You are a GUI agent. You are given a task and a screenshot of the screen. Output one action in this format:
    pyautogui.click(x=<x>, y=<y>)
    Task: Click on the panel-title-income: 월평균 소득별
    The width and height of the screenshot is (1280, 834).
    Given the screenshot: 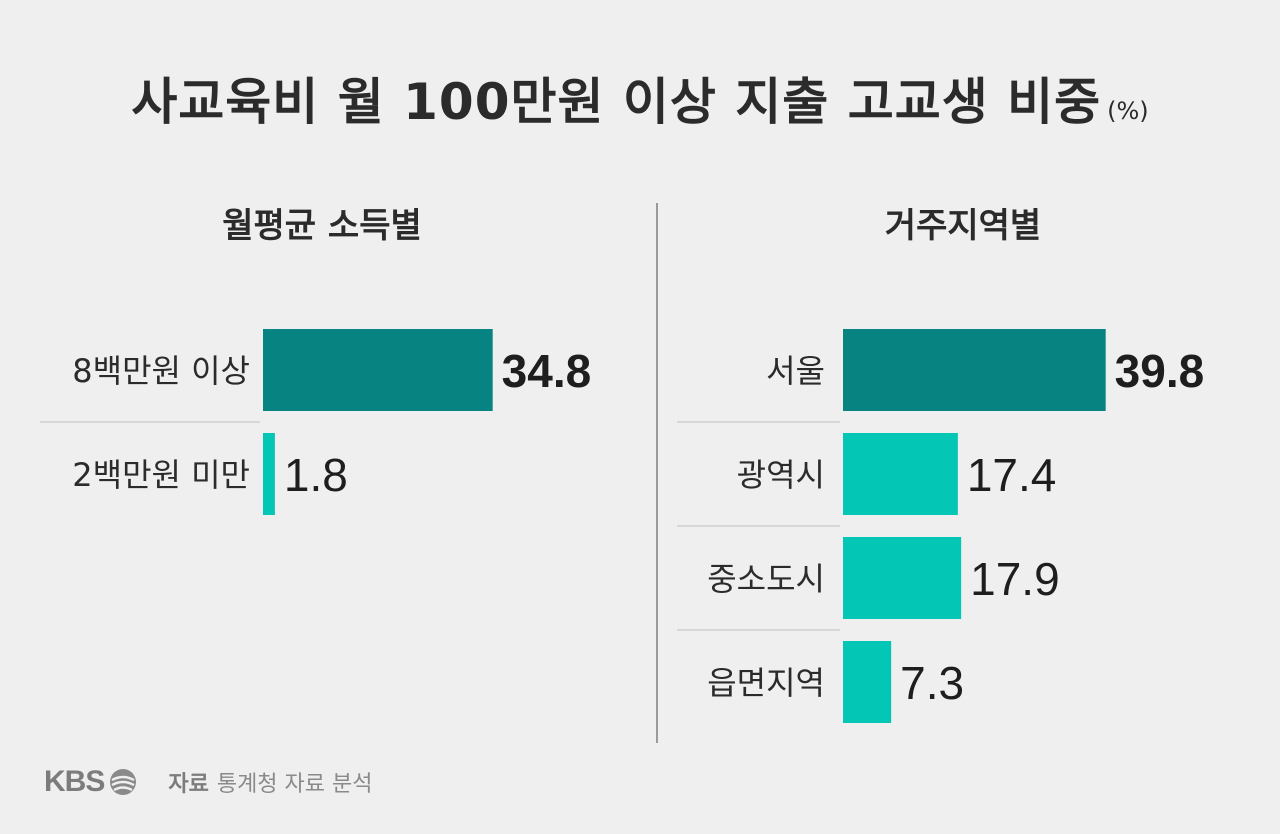 What is the action you would take?
    pyautogui.click(x=322, y=226)
    